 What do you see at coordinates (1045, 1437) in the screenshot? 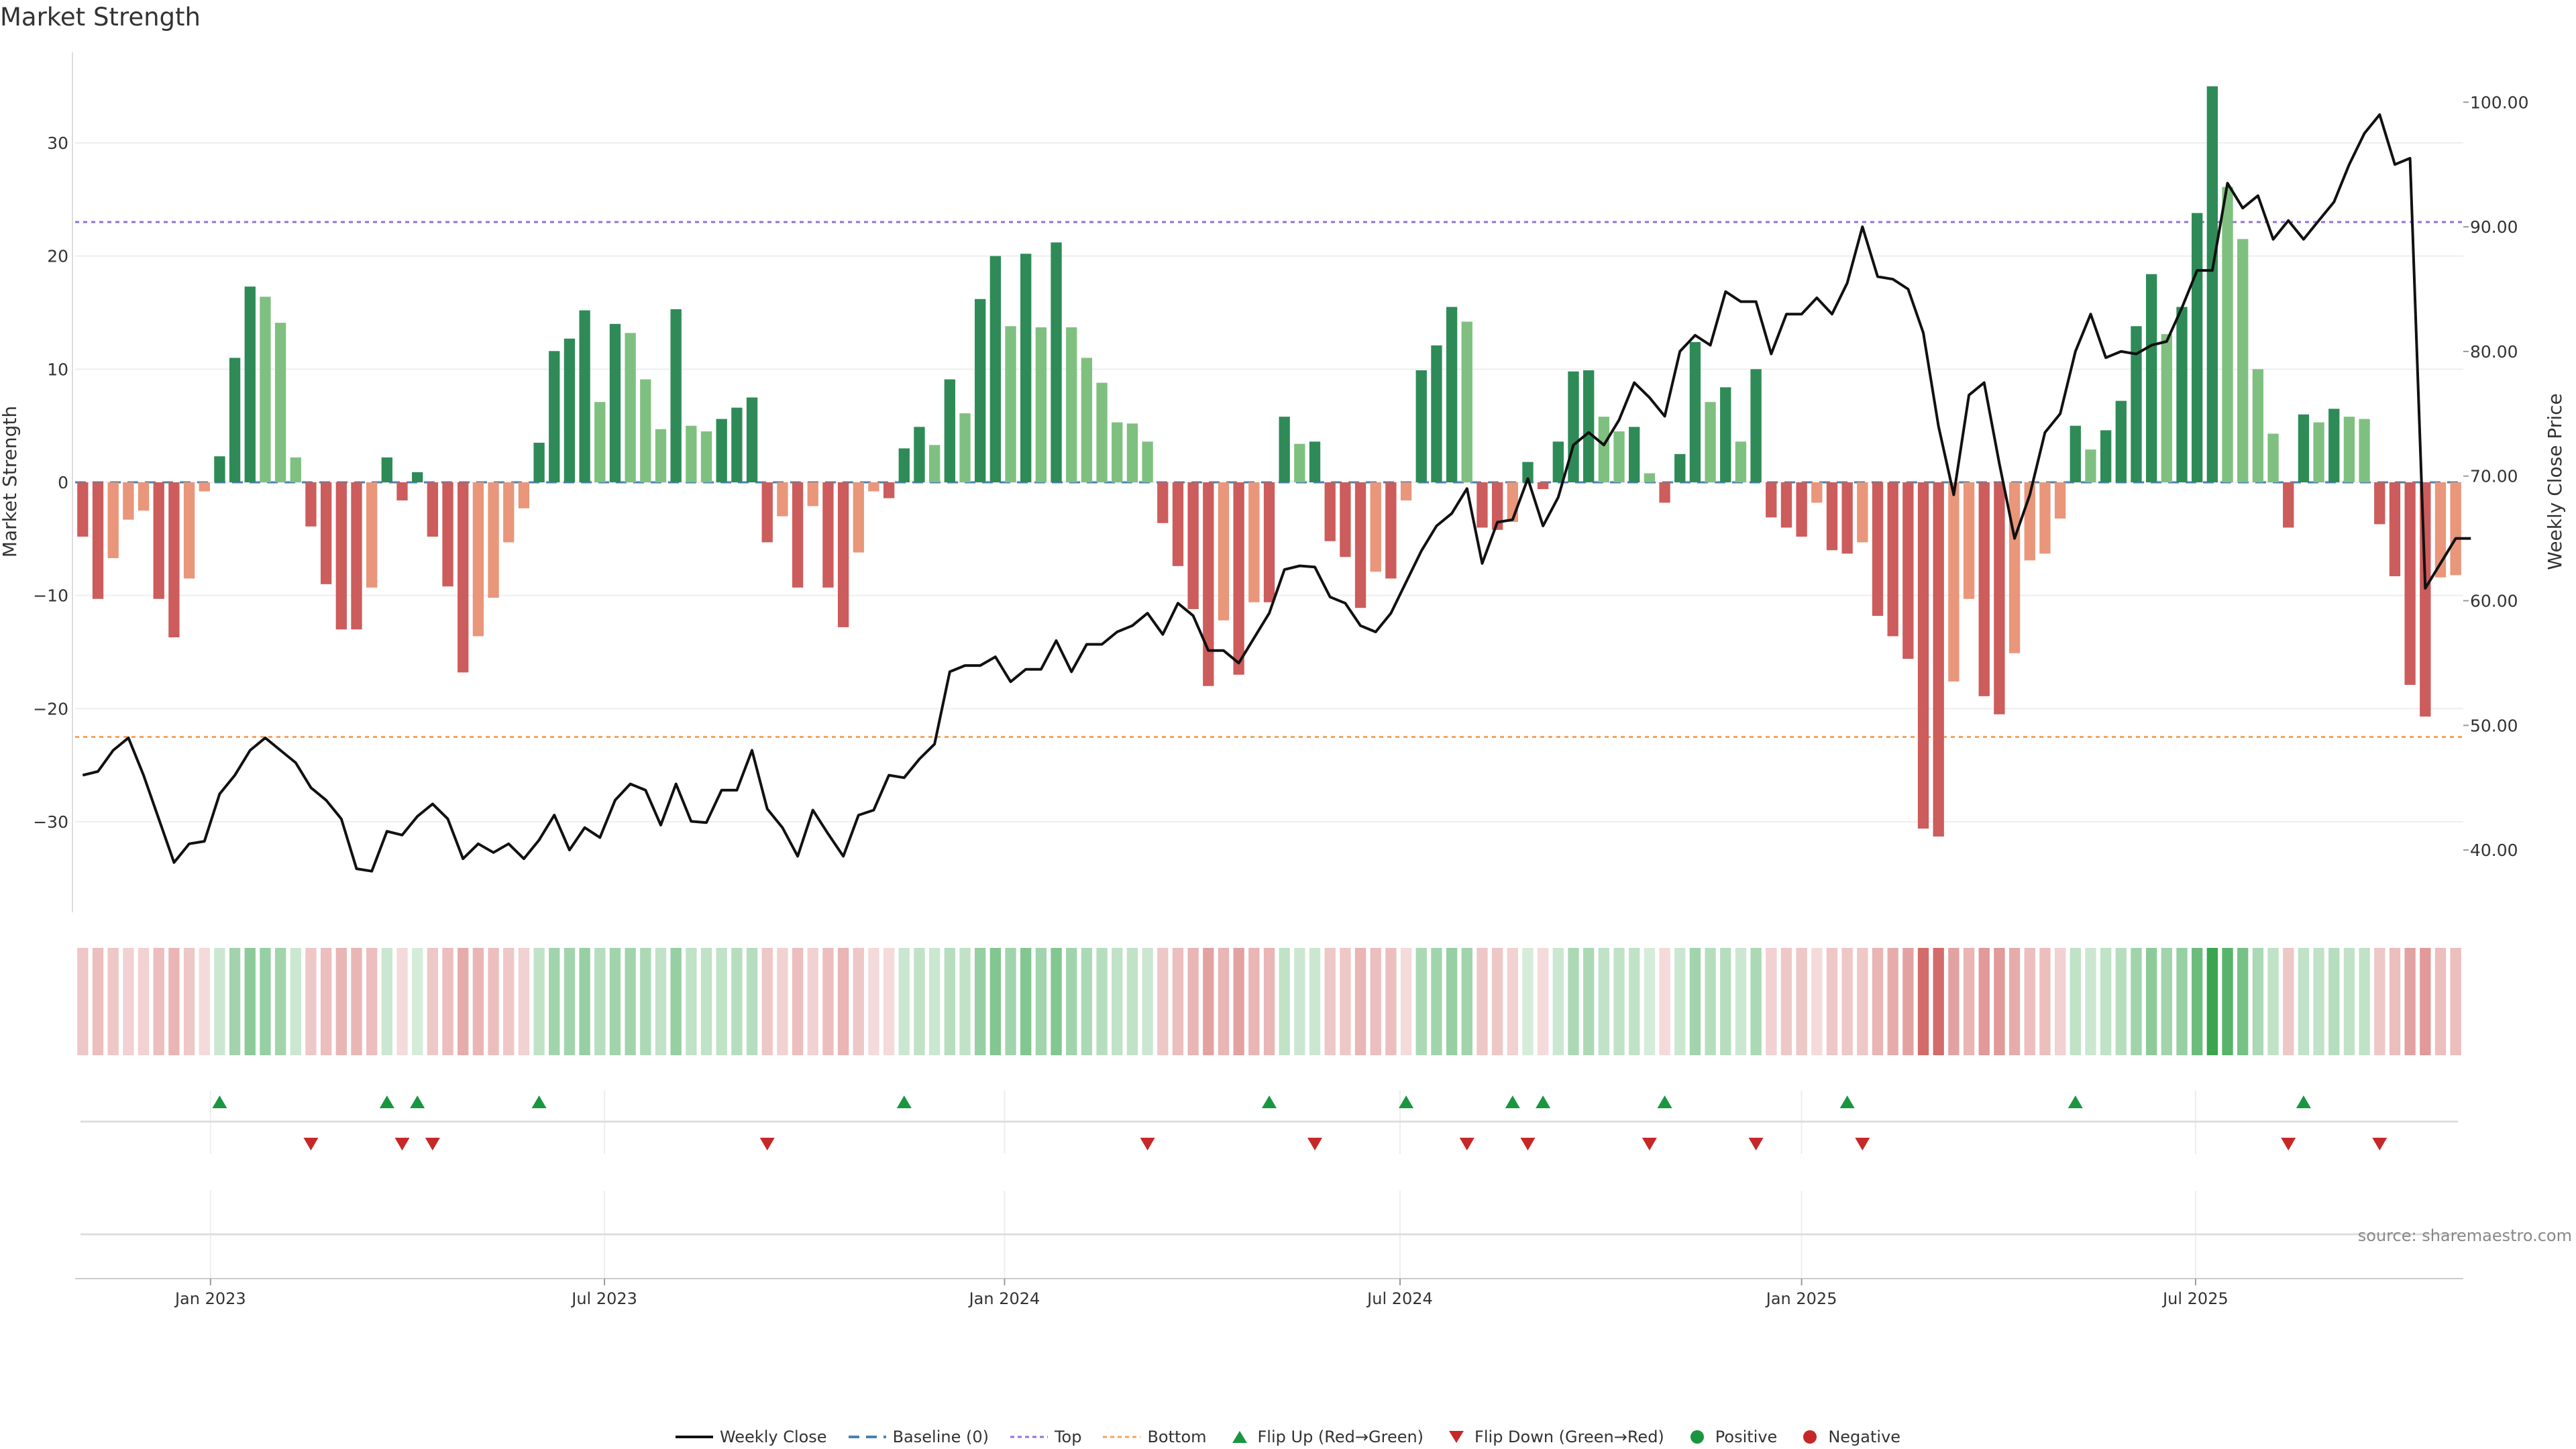
I see `legend-item-top: Top` at bounding box center [1045, 1437].